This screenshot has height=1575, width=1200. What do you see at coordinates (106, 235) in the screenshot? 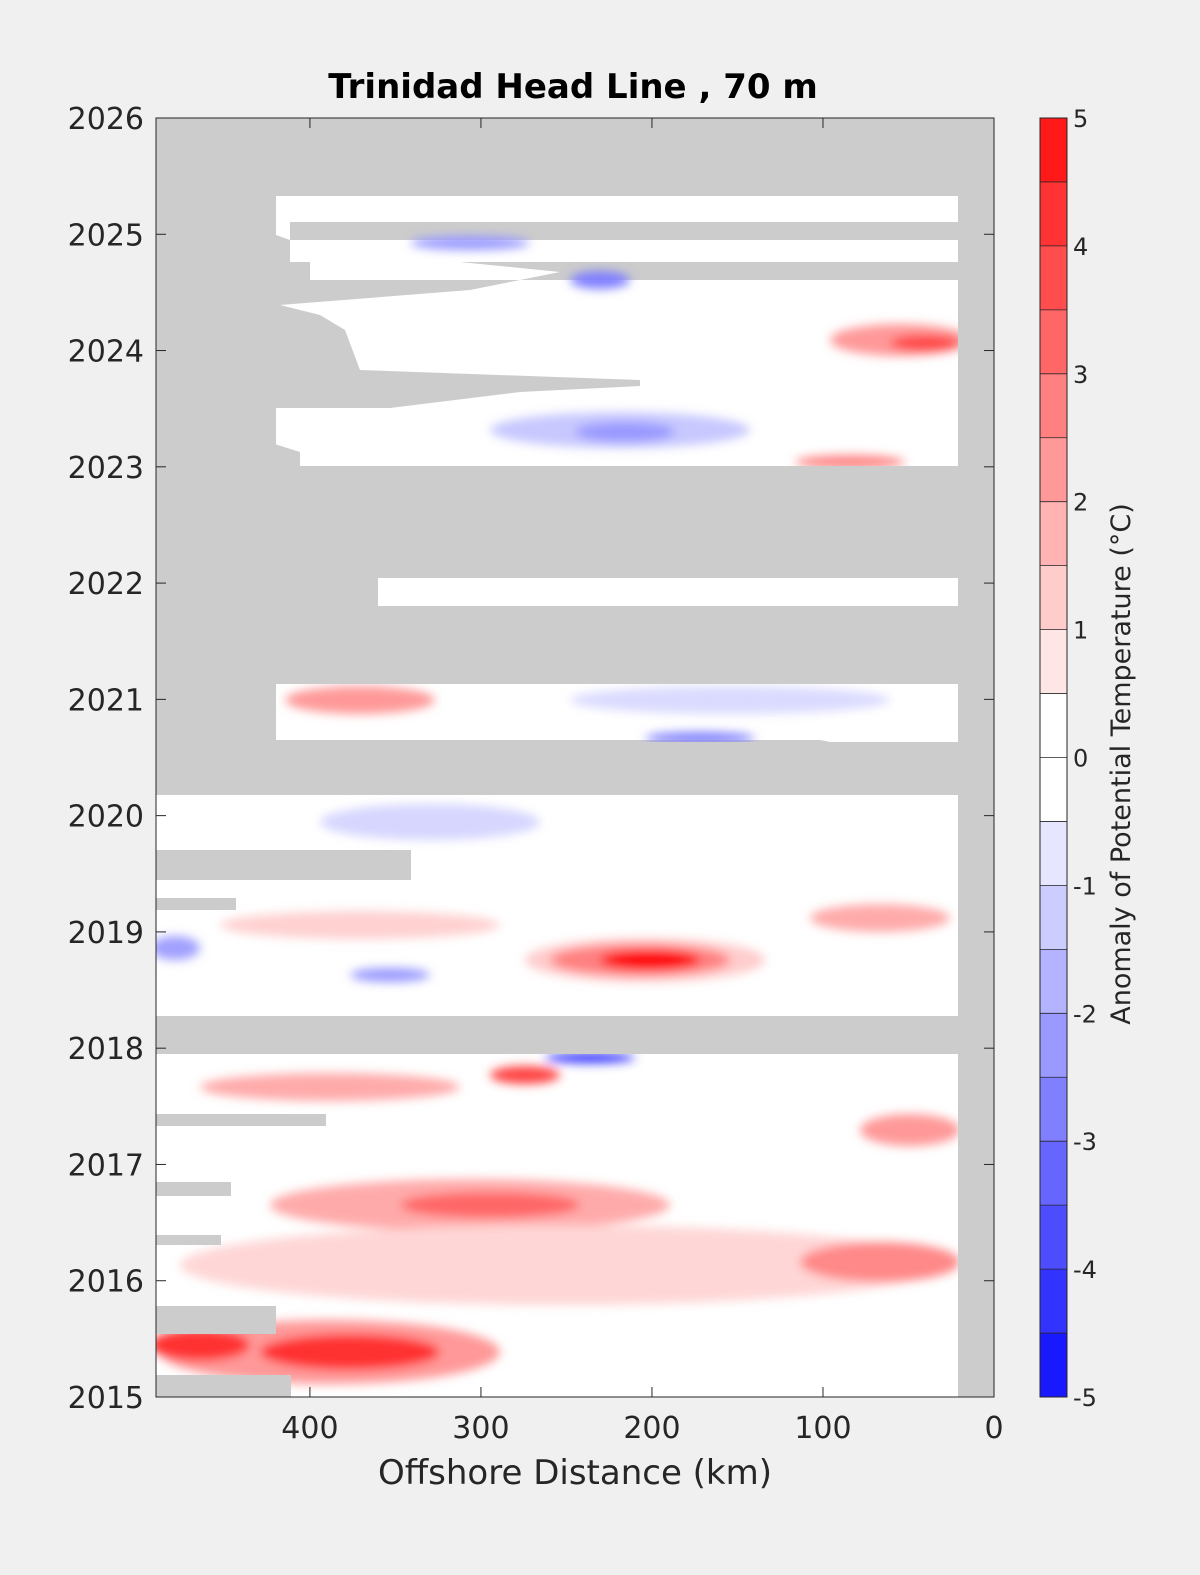
I see `y-tick-label: 2025` at bounding box center [106, 235].